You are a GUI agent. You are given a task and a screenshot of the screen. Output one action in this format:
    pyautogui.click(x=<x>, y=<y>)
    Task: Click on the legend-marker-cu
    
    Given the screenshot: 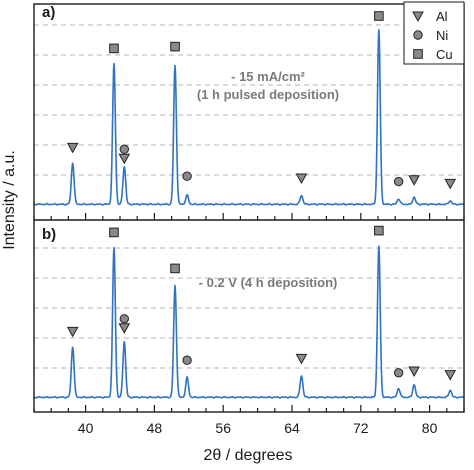 What is the action you would take?
    pyautogui.click(x=418, y=54)
    